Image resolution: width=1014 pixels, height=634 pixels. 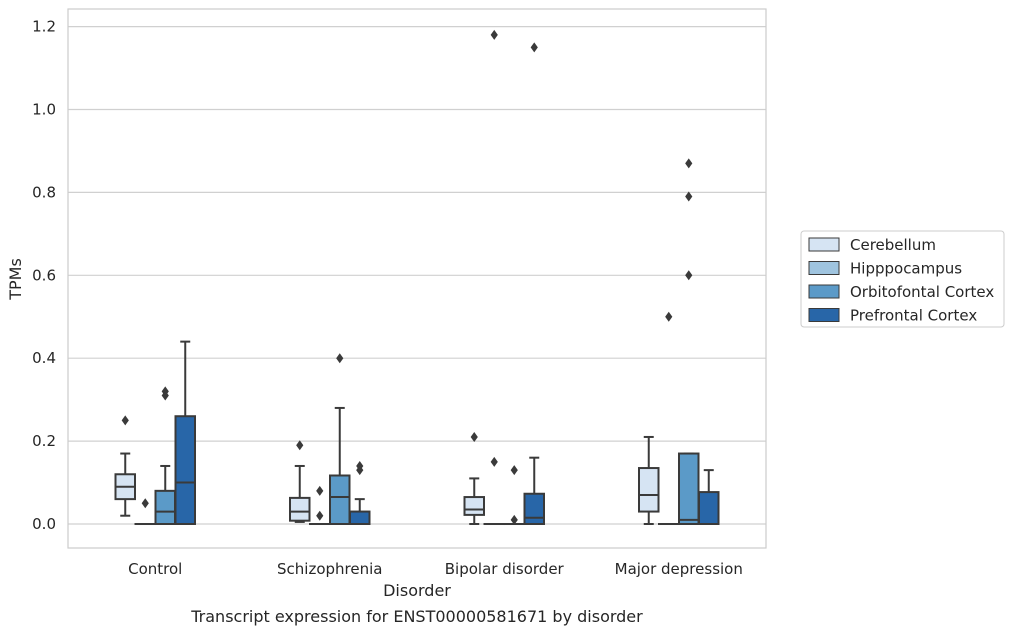 What do you see at coordinates (44, 27) in the screenshot?
I see `y-tick-label: 1.2` at bounding box center [44, 27].